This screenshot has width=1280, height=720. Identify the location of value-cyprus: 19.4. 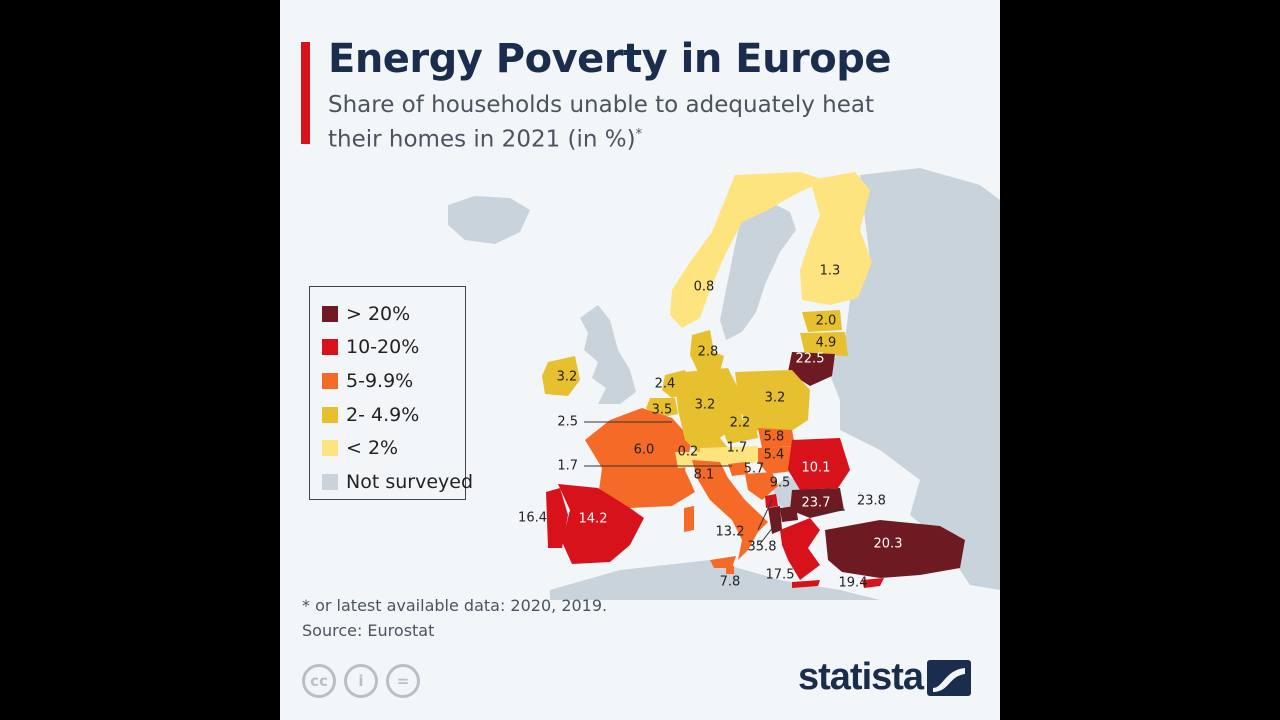
(853, 583).